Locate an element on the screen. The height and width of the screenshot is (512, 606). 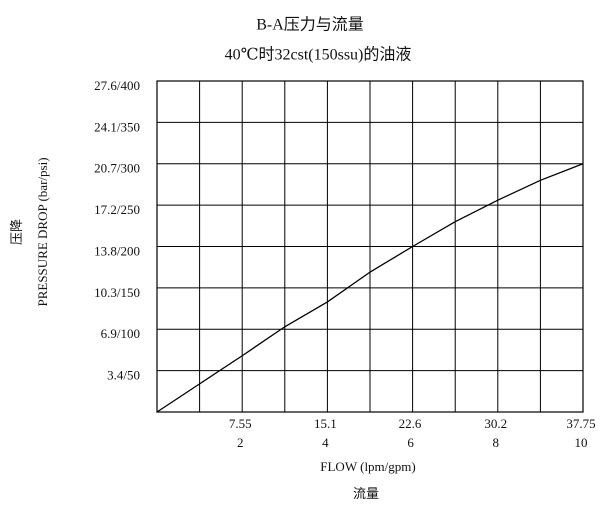
y-tick-label: 3.4/50 is located at coordinates (123, 375).